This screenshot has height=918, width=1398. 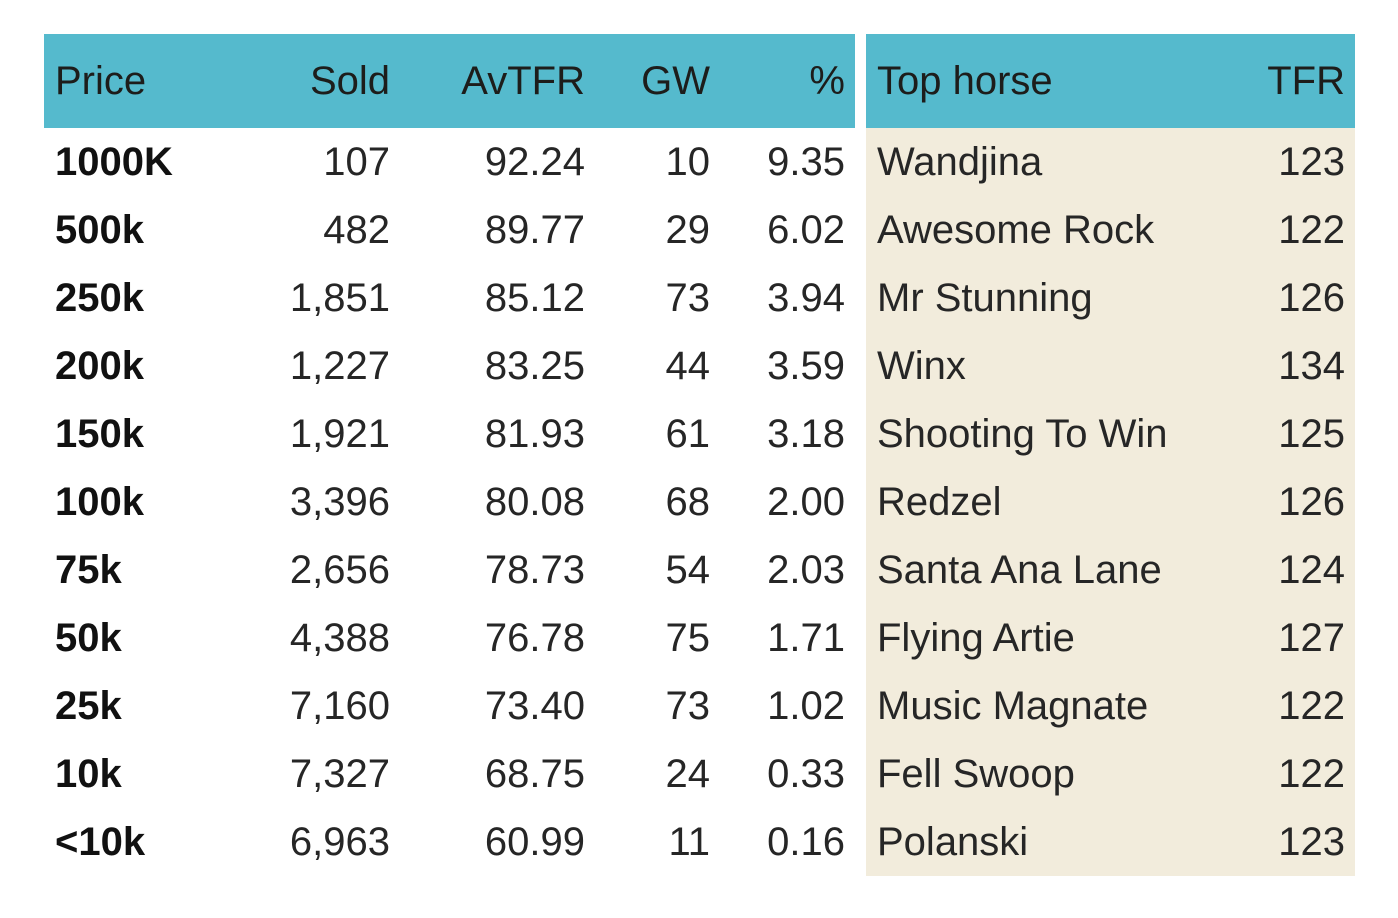 I want to click on cell-avtfr: 73.40, so click(x=534, y=706).